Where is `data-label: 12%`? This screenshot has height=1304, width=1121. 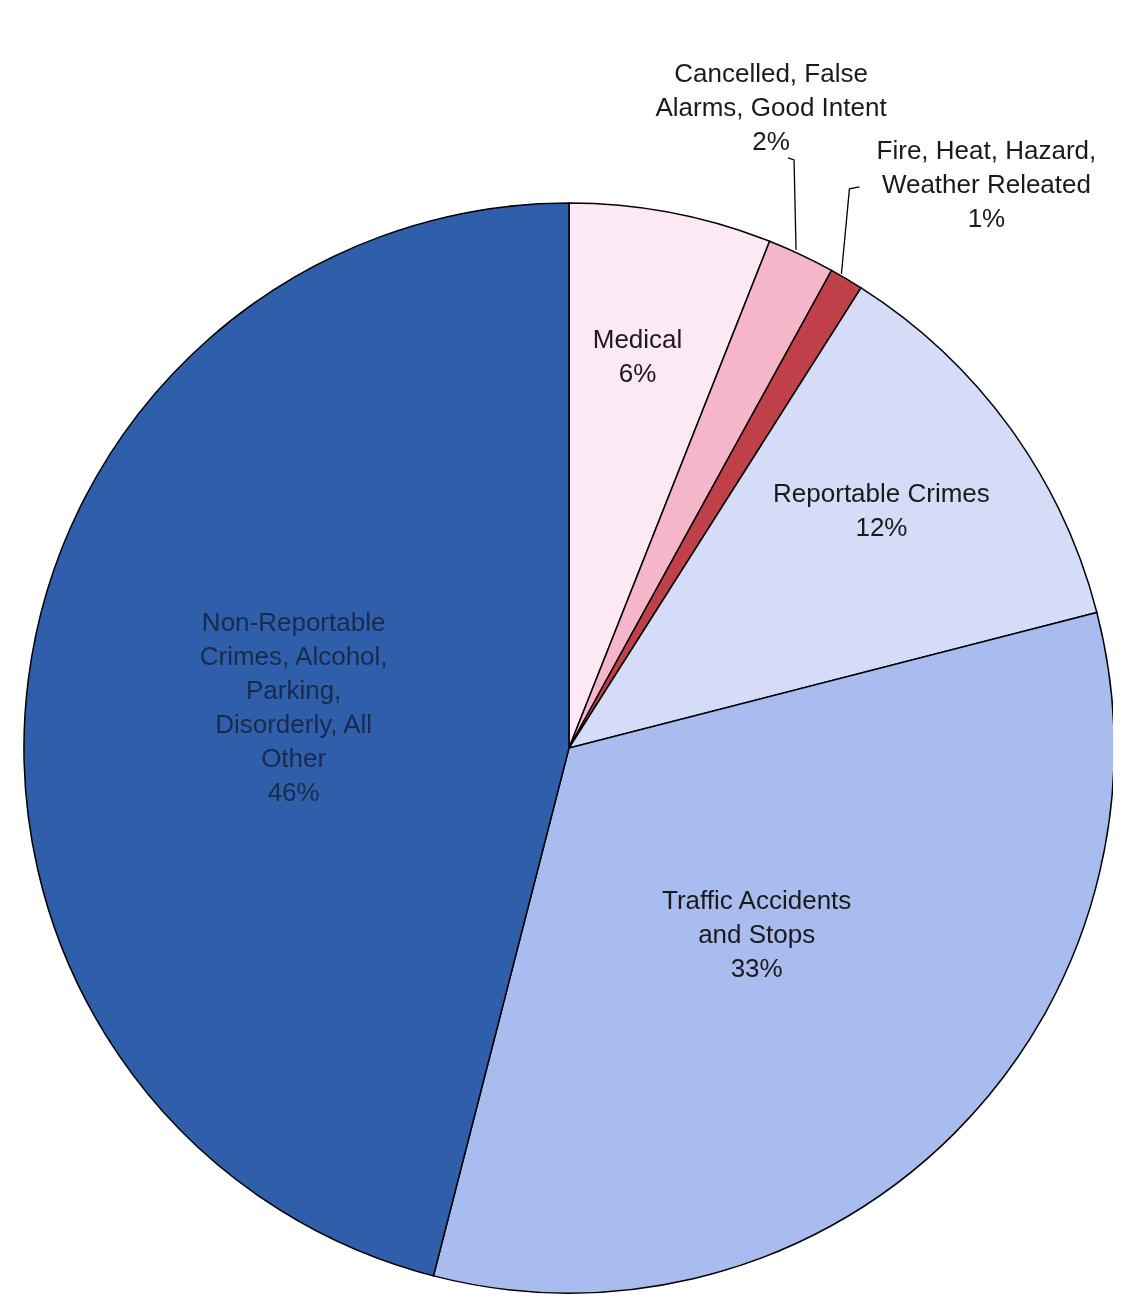 data-label: 12% is located at coordinates (881, 527).